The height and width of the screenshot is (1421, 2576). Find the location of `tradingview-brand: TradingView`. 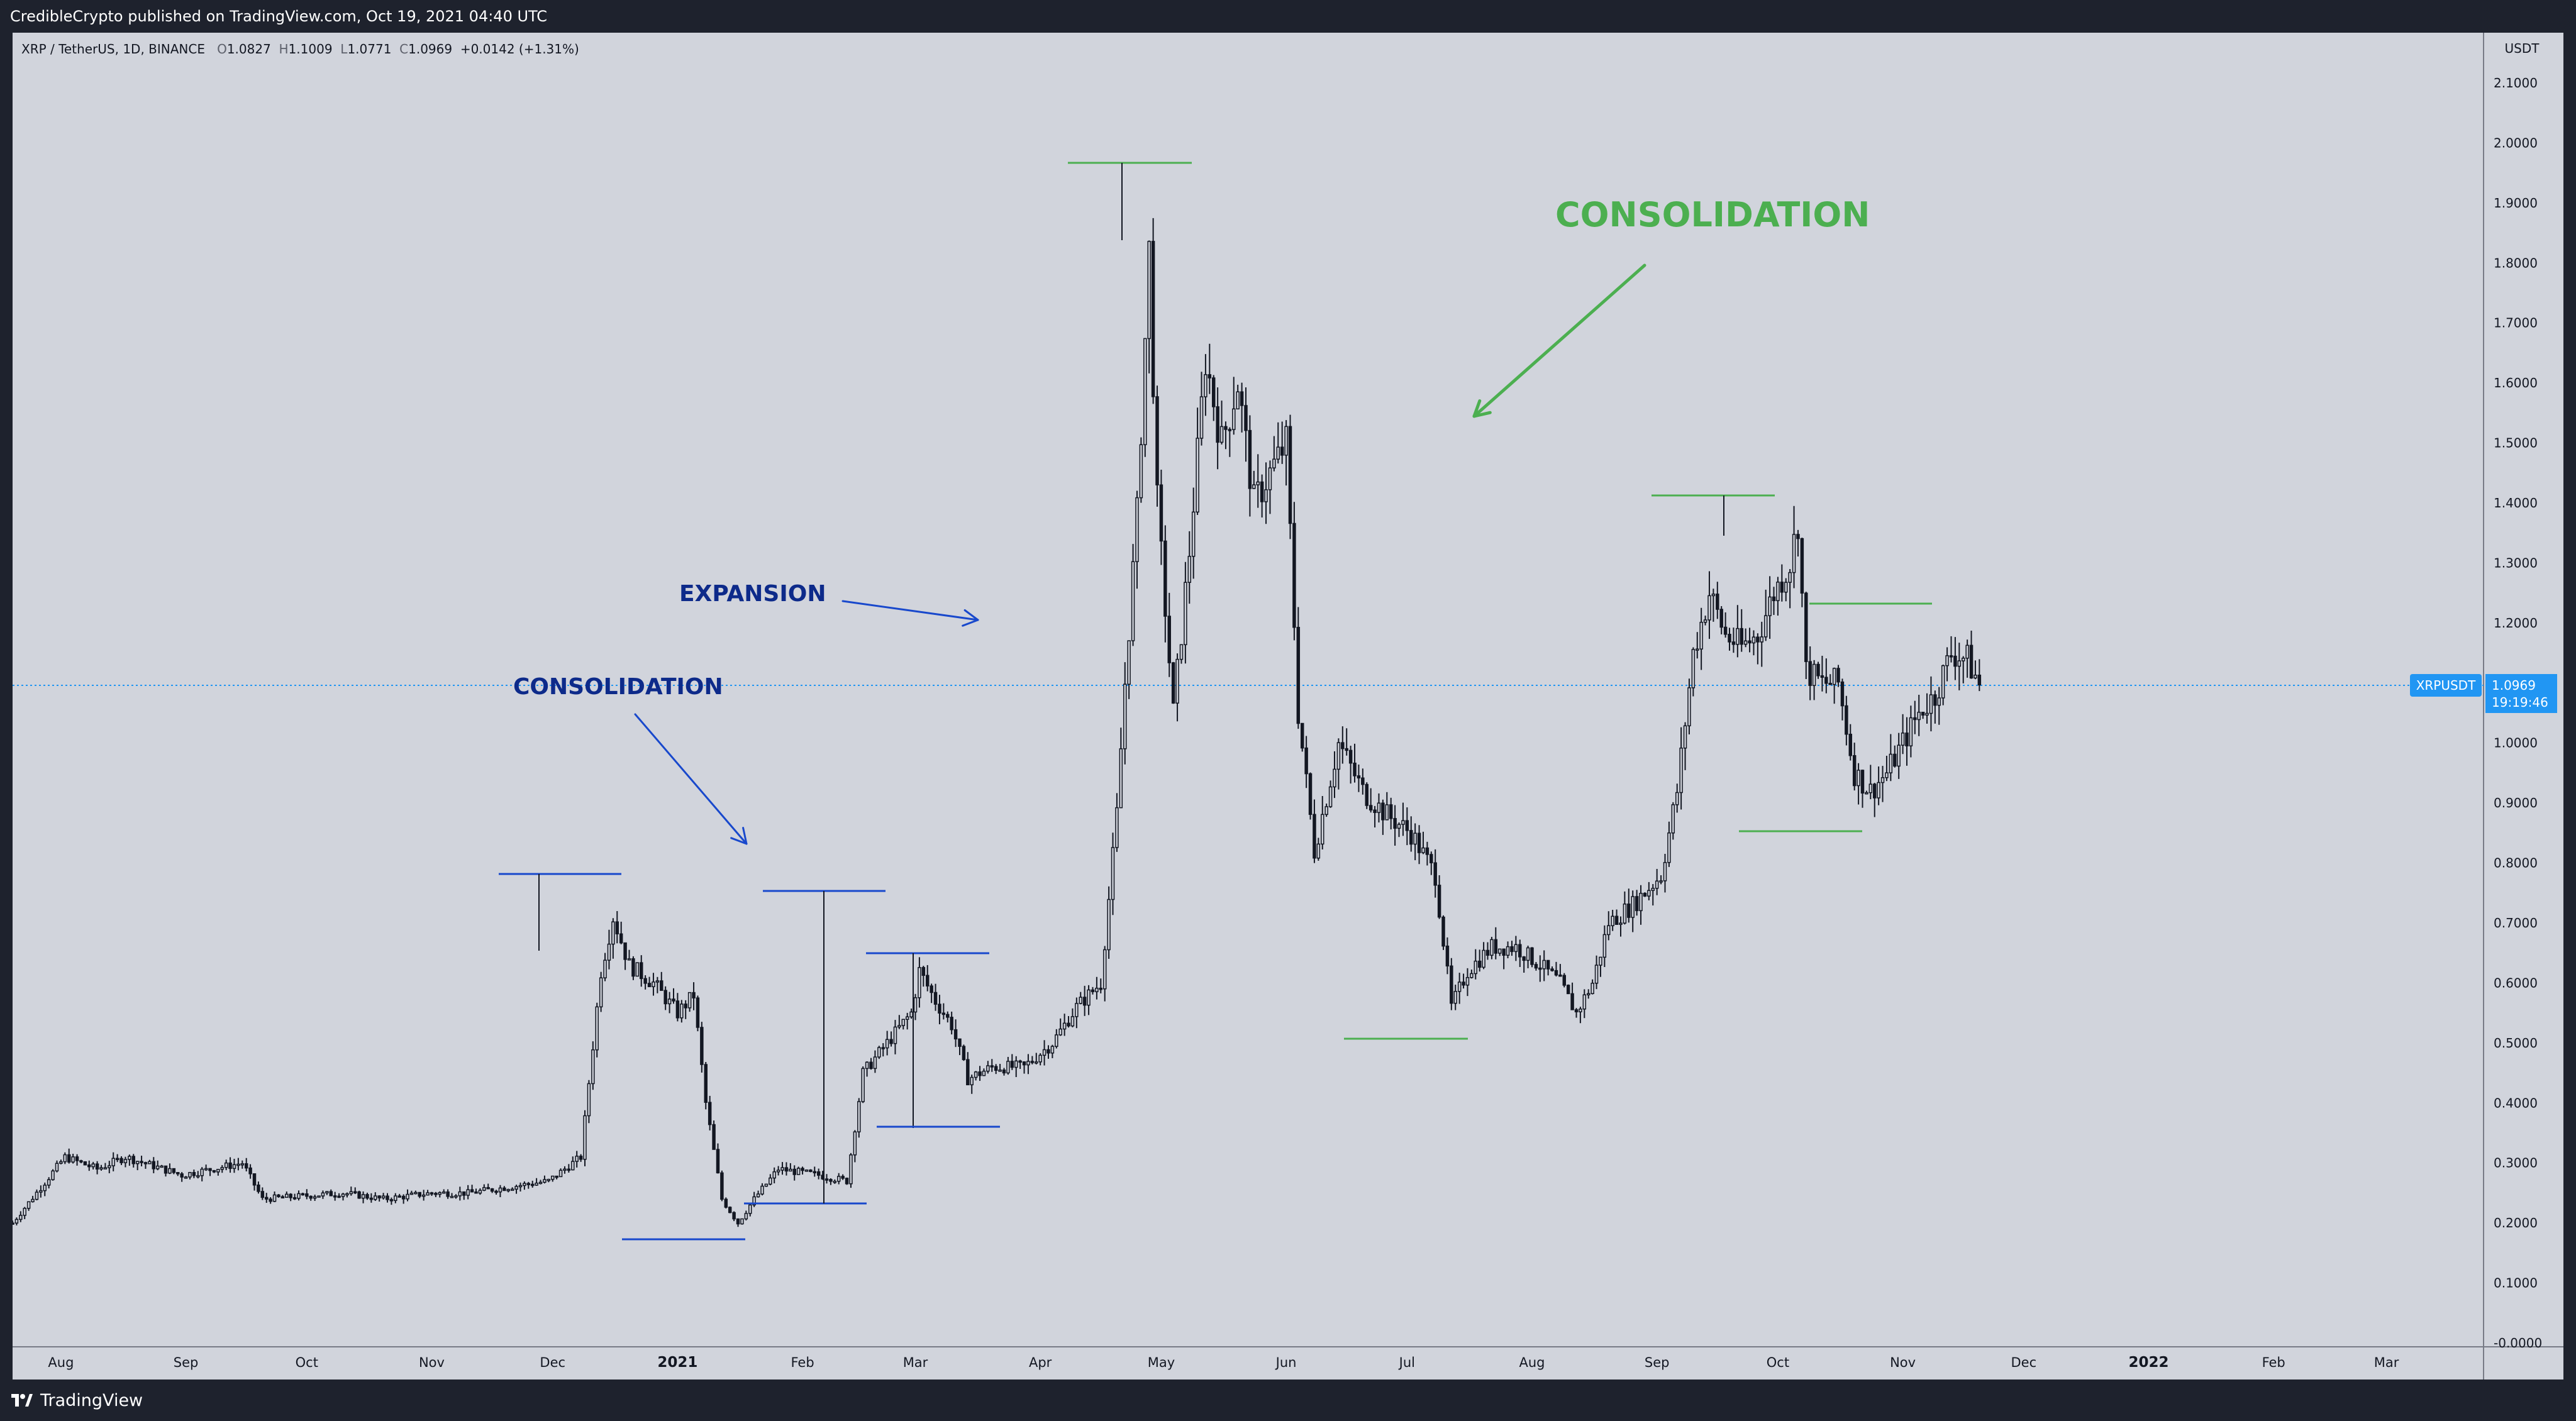

tradingview-brand: TradingView is located at coordinates (91, 1400).